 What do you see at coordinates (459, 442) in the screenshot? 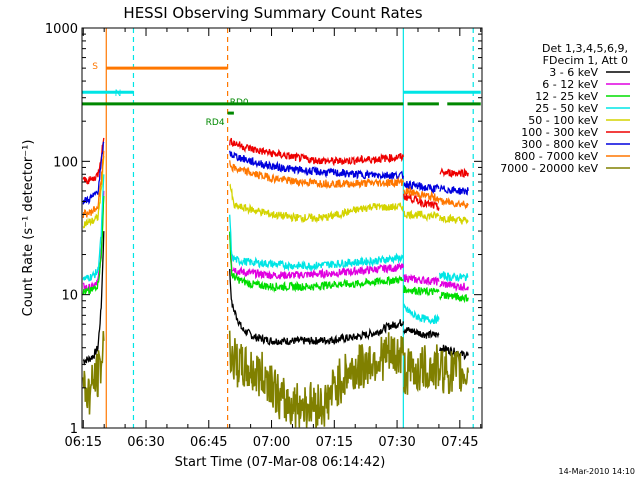
I see `x-tick-label: 07:45` at bounding box center [459, 442].